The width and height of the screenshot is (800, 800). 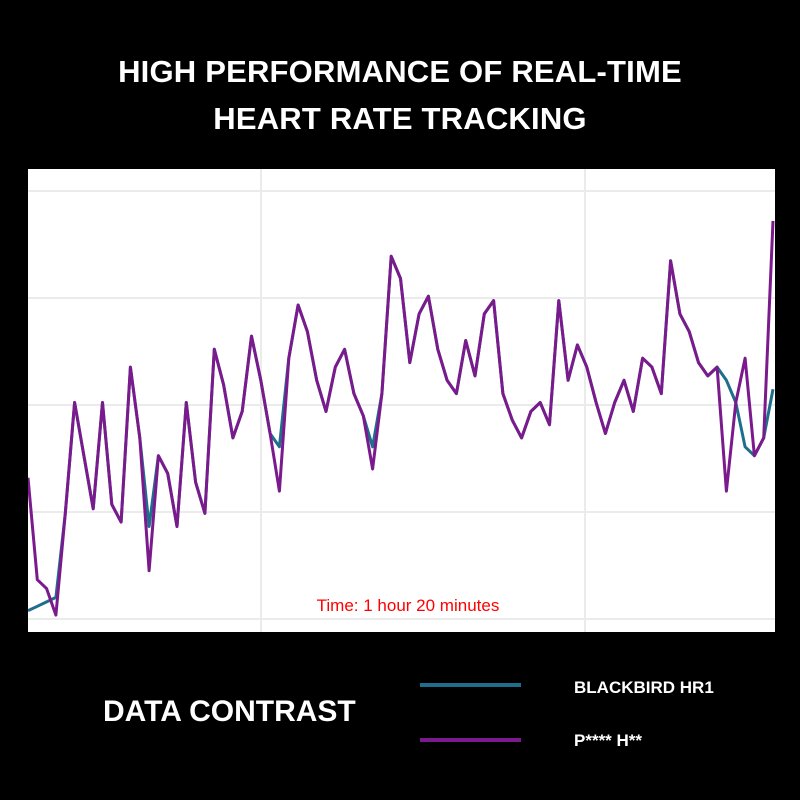 What do you see at coordinates (644, 687) in the screenshot?
I see `legend-label-blackbird-hr1: BLACKBIRD HR1` at bounding box center [644, 687].